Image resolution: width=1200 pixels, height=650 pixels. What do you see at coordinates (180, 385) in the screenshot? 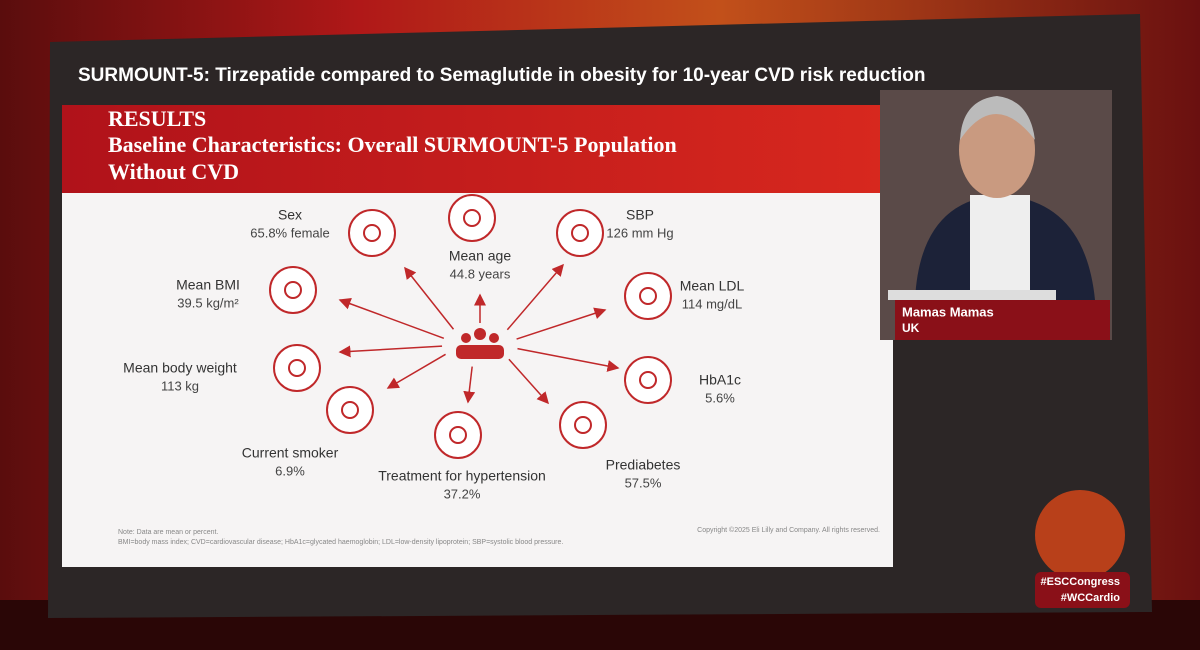
I see `item-value: 113 kg` at bounding box center [180, 385].